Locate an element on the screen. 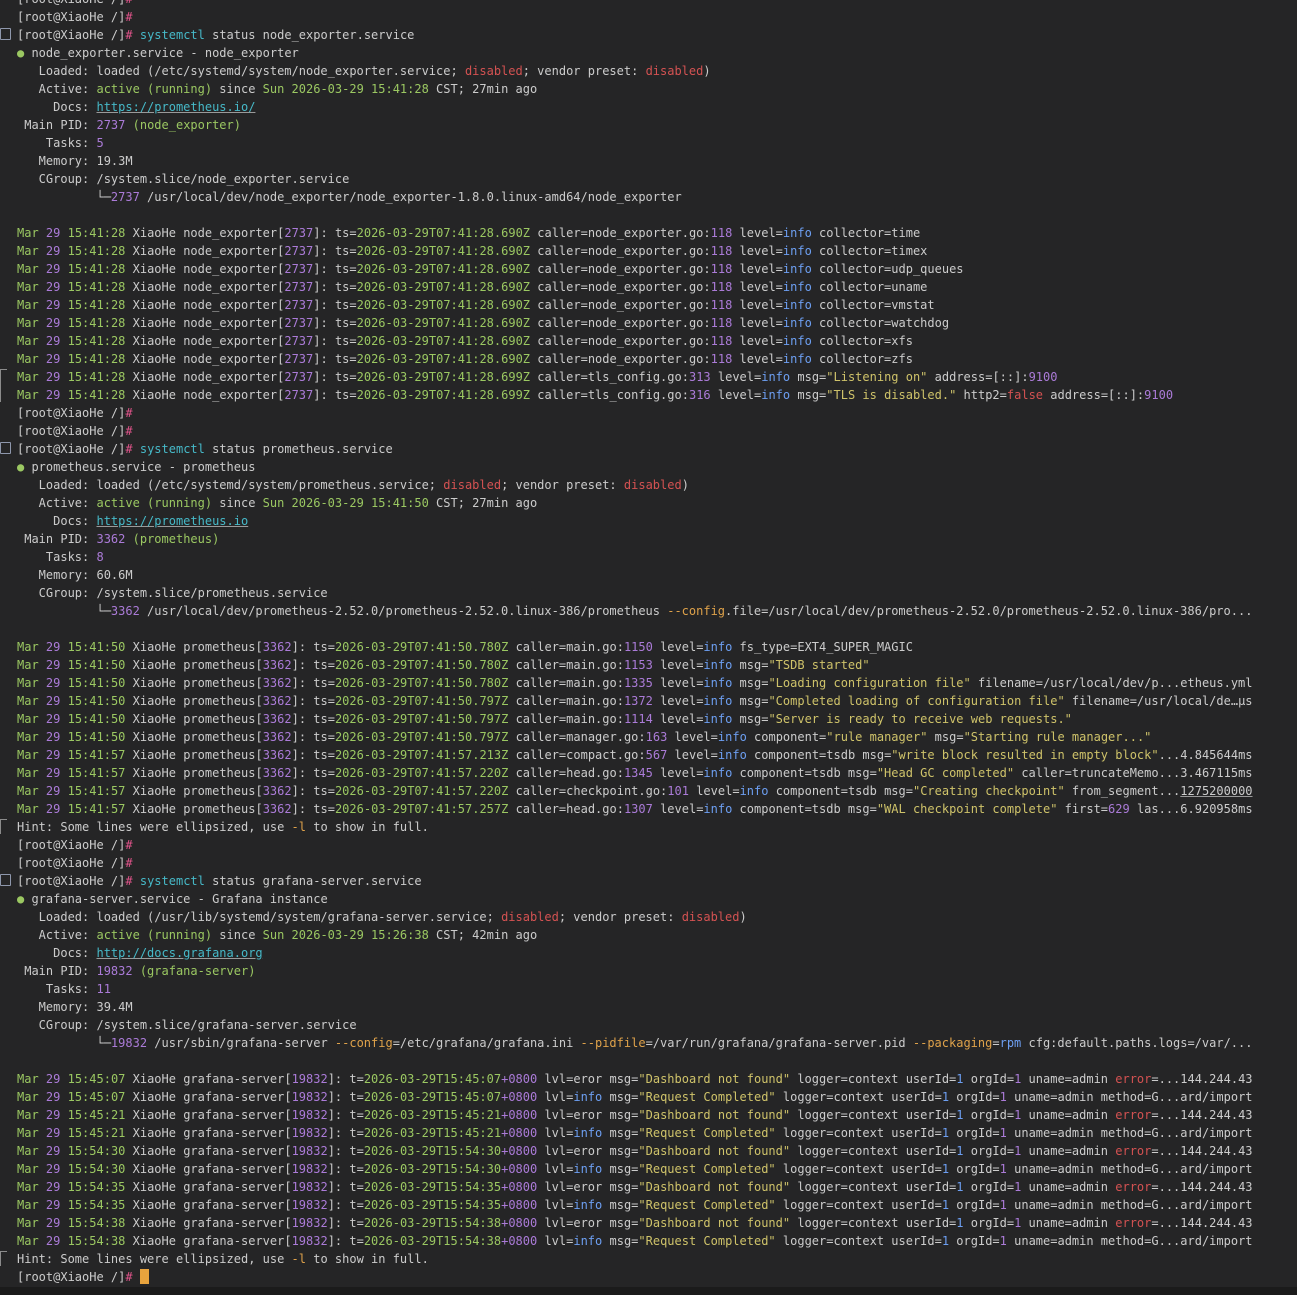  text-segment: 15:41:28 is located at coordinates (96, 341).